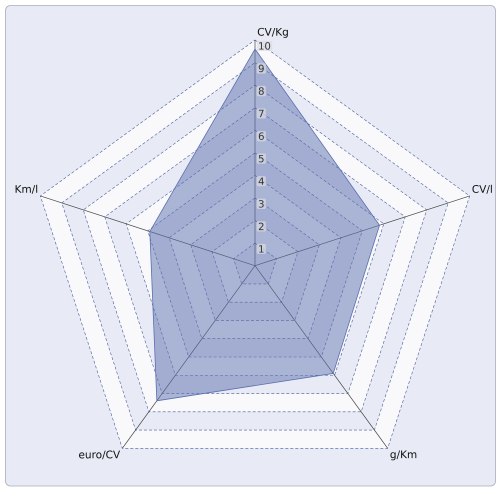 The width and height of the screenshot is (500, 500). What do you see at coordinates (261, 204) in the screenshot?
I see `y-tick-label: 3` at bounding box center [261, 204].